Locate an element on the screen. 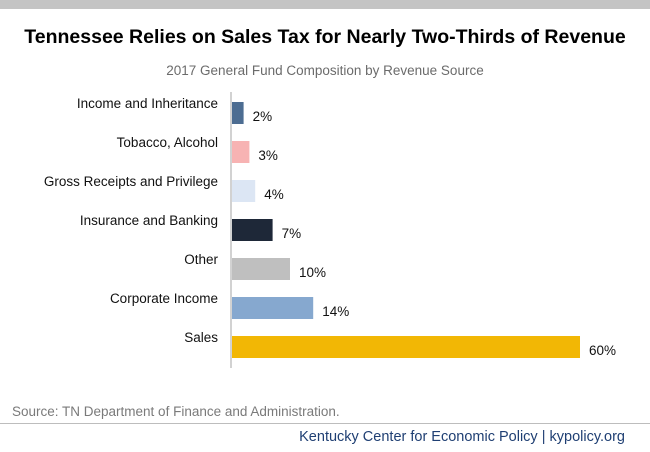  value-label: 10% is located at coordinates (312, 272).